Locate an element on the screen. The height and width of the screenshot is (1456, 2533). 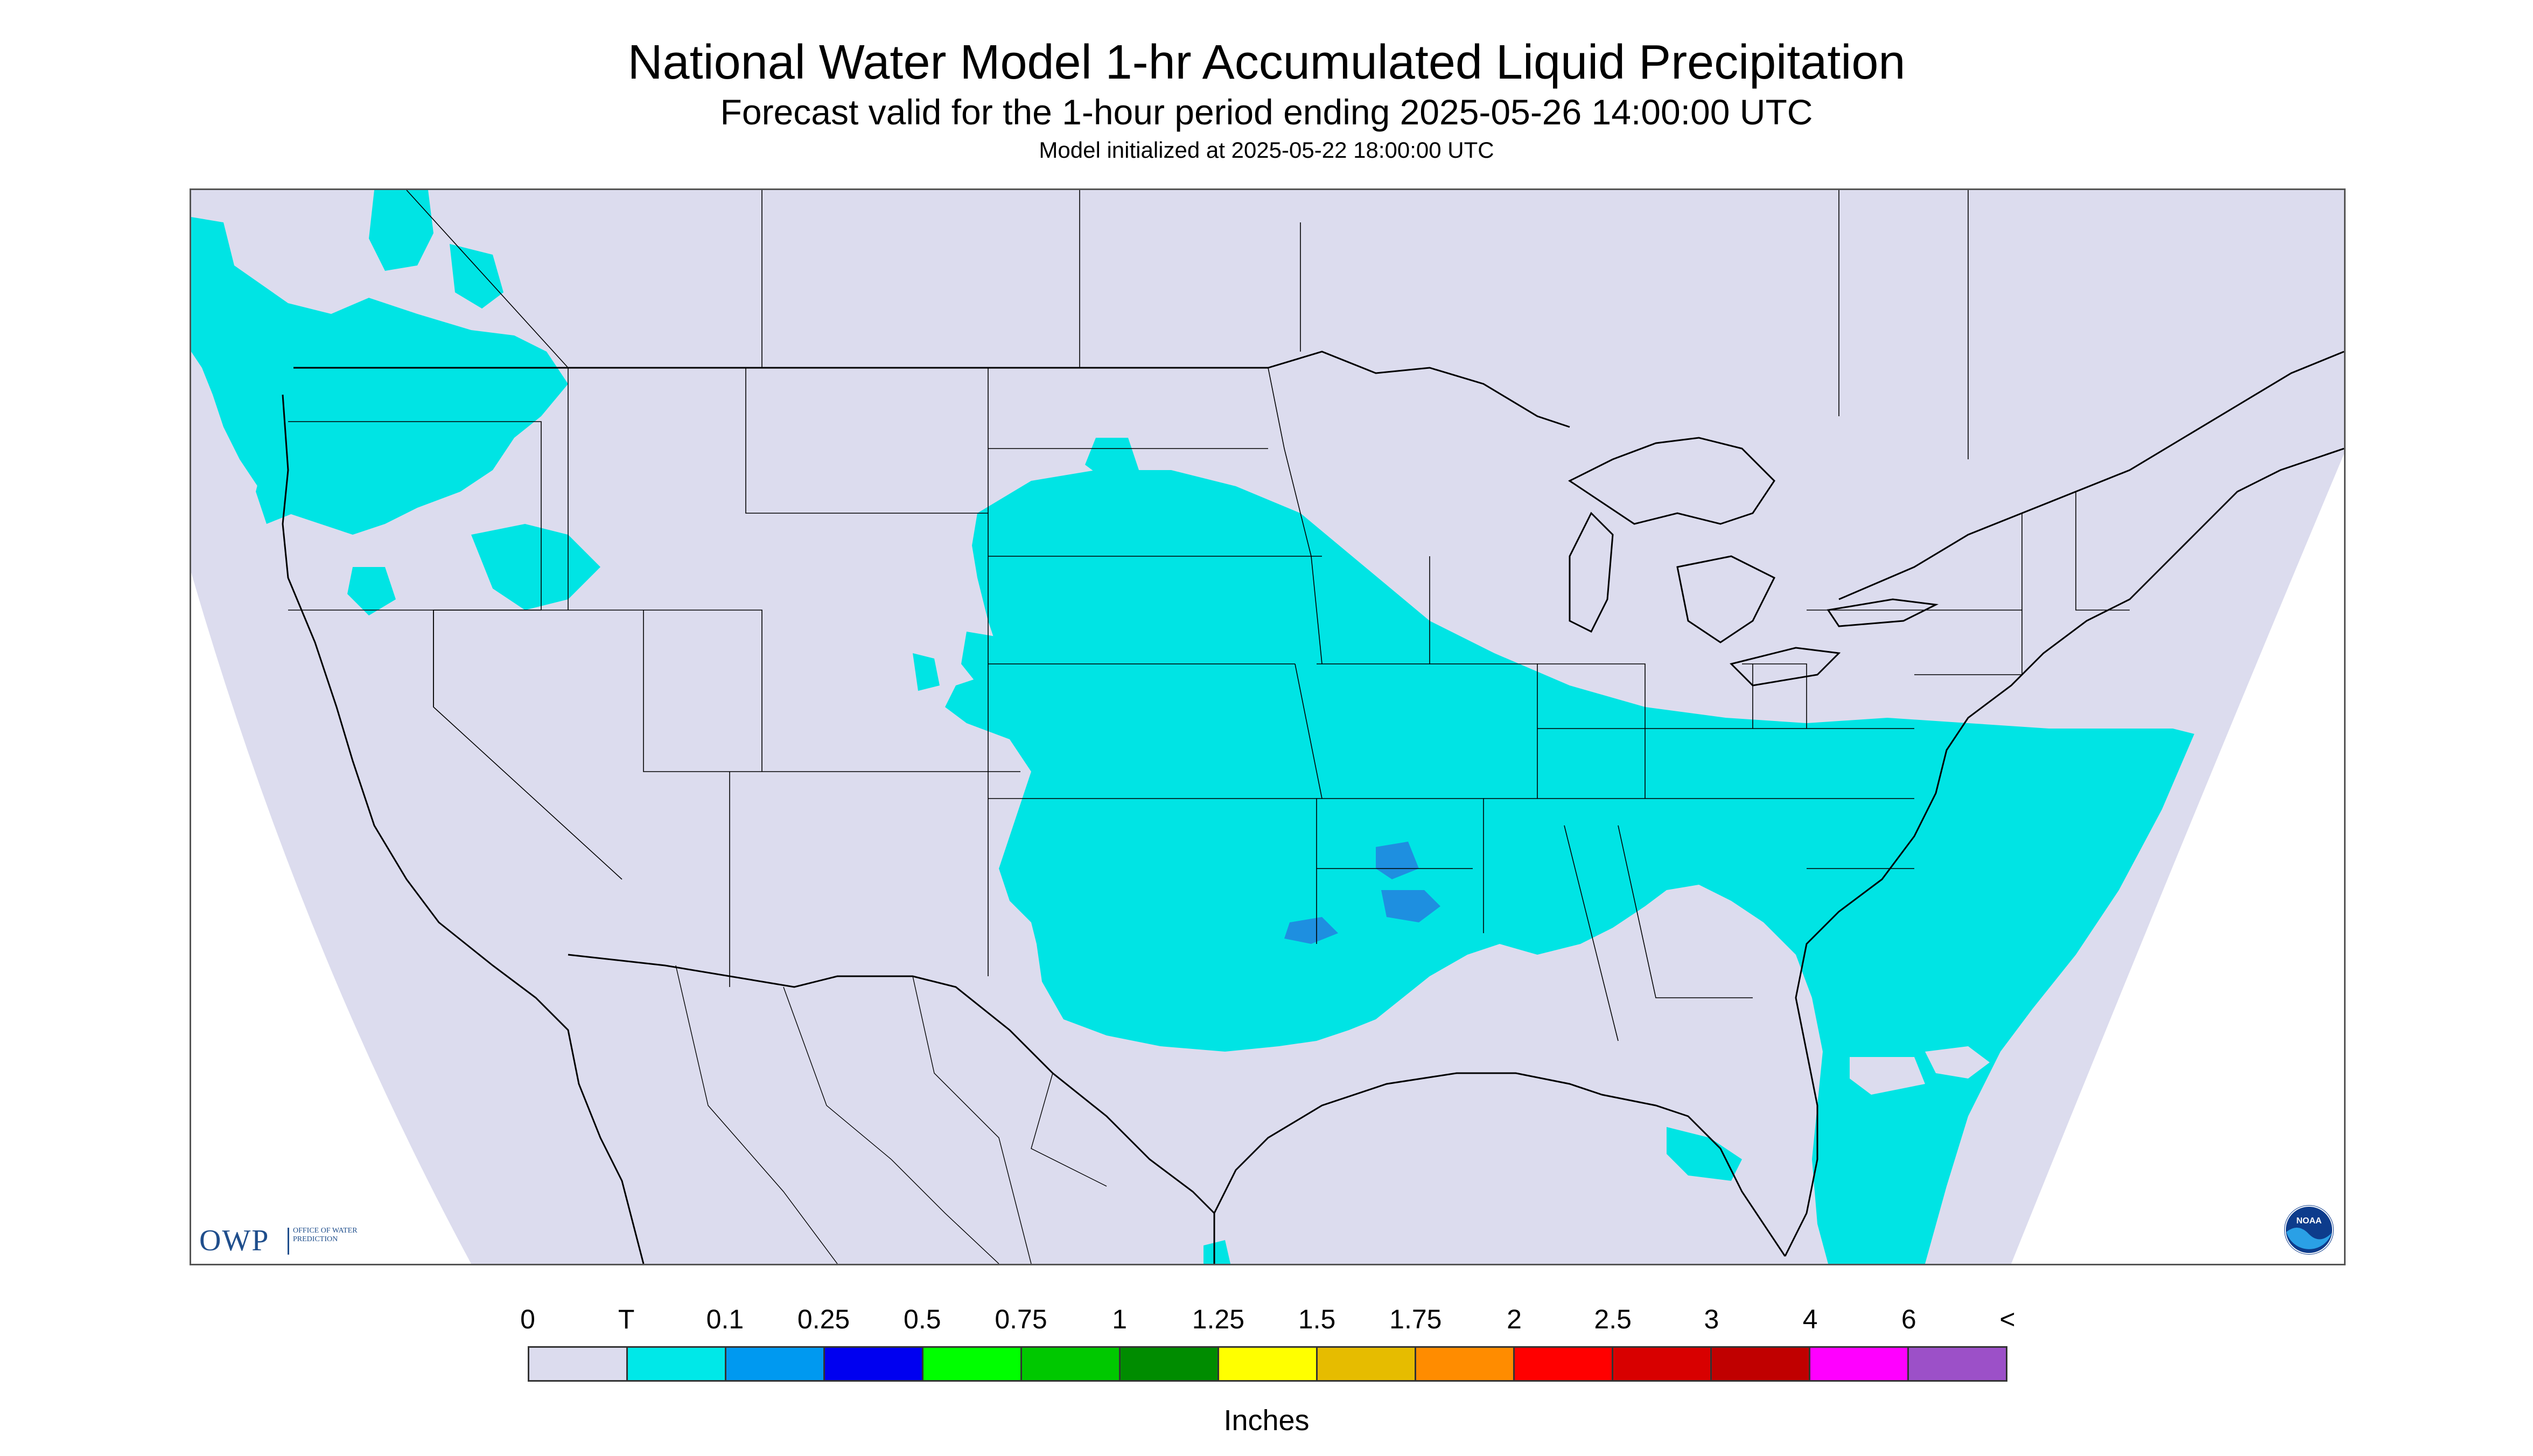
legend-tick-label: 4 is located at coordinates (1810, 1319).